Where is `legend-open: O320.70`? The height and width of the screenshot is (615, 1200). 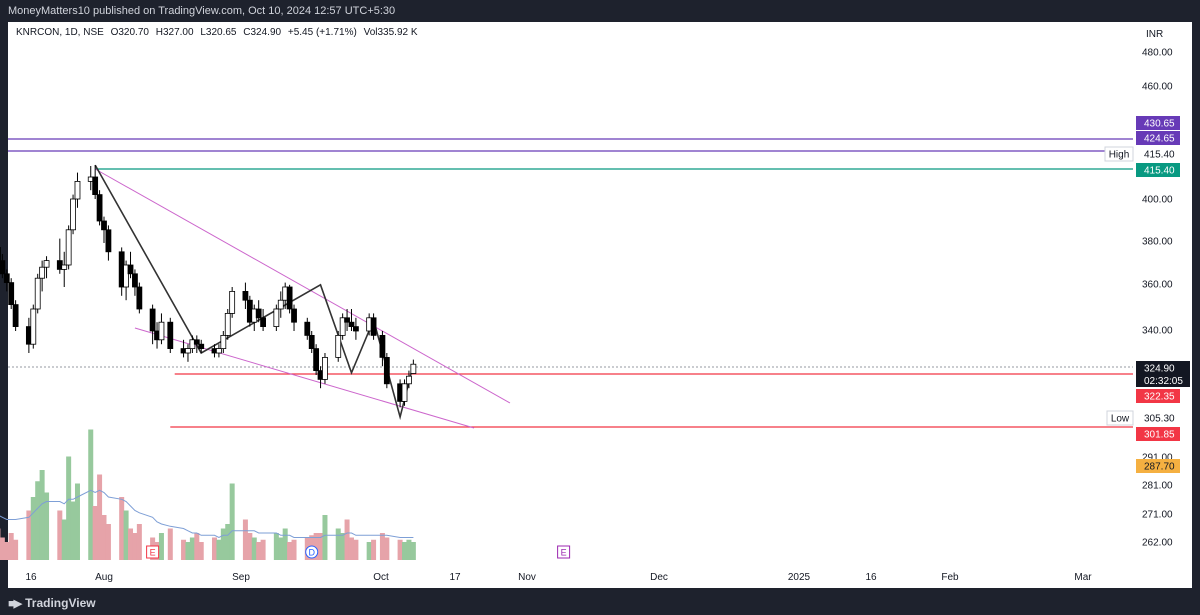
legend-open: O320.70 is located at coordinates (129, 32).